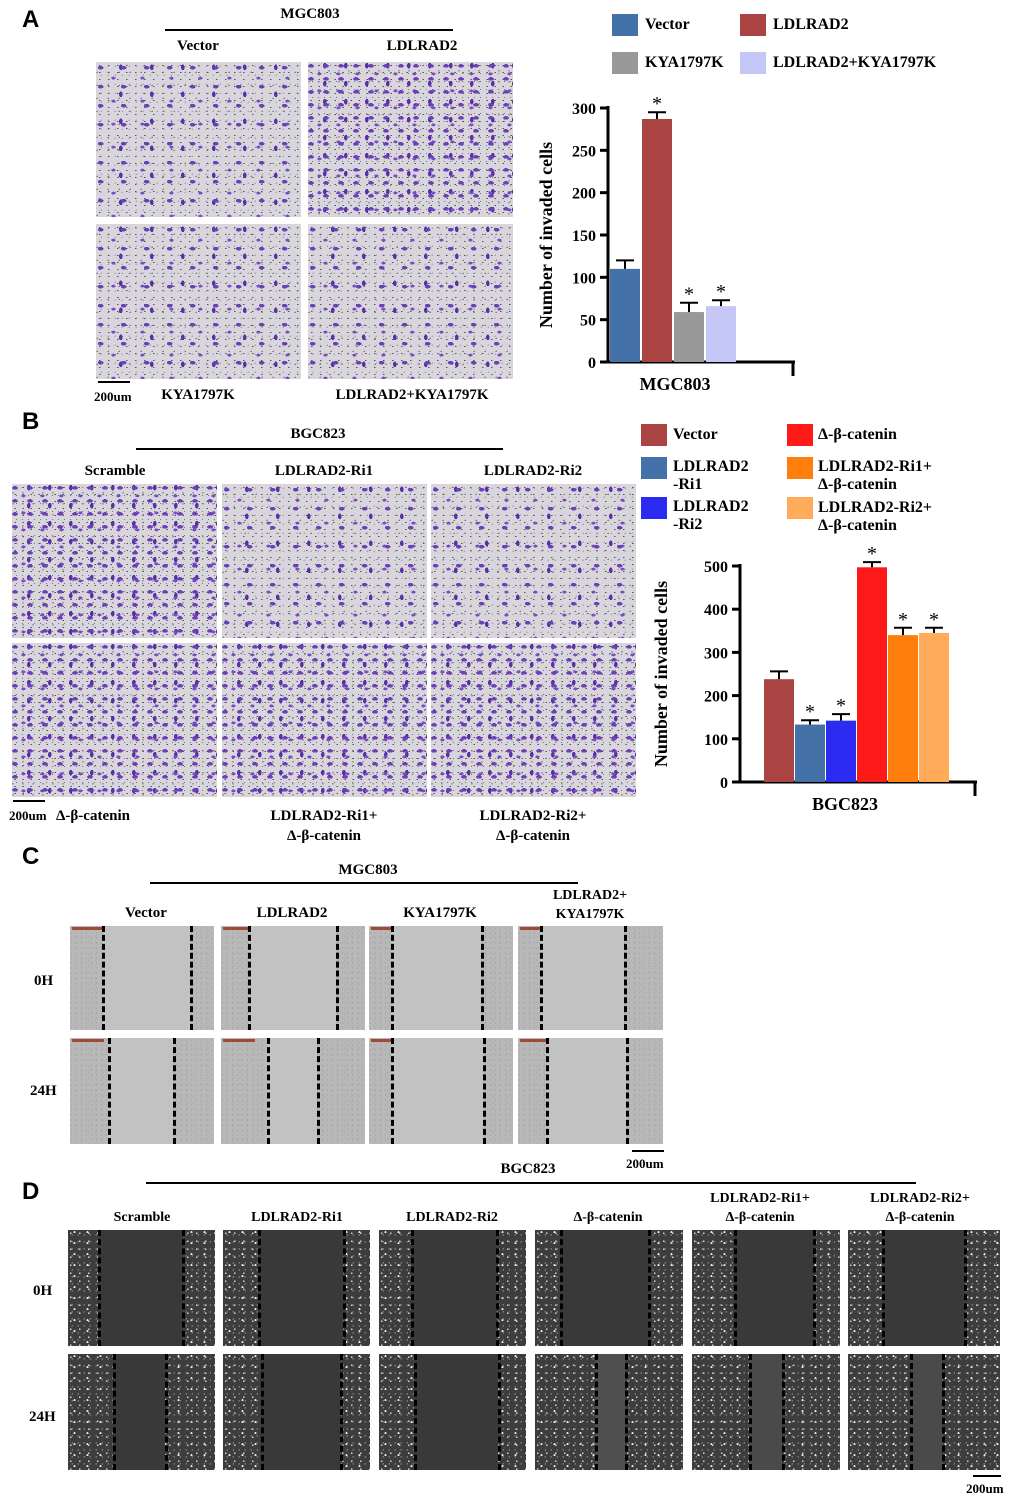 This screenshot has height=1505, width=1020. Describe the element at coordinates (584, 278) in the screenshot. I see `chart-a-y-tick-label-2: 100` at that location.